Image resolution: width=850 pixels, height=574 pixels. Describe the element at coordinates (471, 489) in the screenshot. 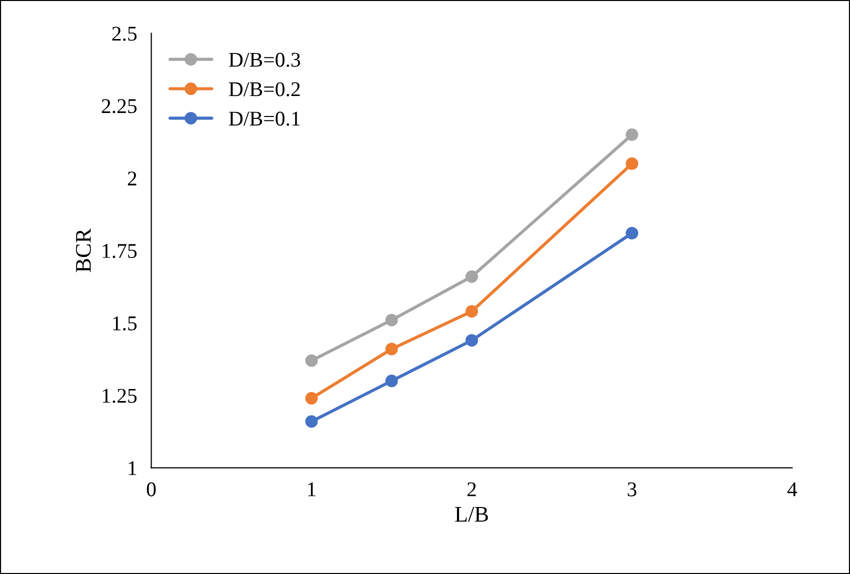

I see `x-tick-label: 2` at that location.